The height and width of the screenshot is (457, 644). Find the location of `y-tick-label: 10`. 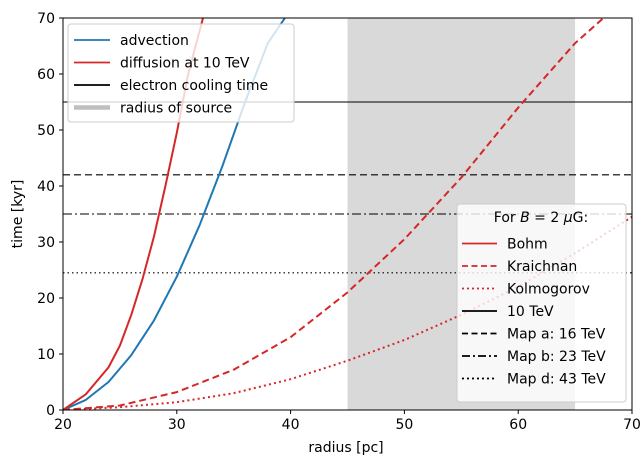

y-tick-label: 10 is located at coordinates (46, 355).